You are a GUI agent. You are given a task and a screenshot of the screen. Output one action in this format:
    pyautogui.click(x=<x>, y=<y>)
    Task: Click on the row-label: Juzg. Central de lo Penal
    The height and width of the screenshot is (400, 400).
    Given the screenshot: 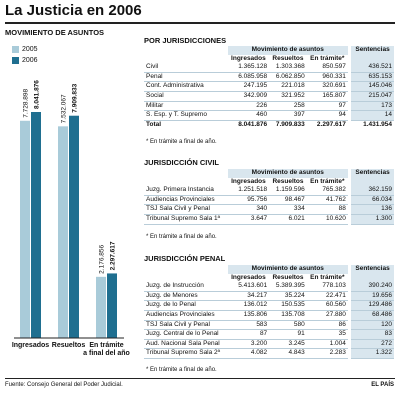 What is the action you would take?
    pyautogui.click(x=186, y=334)
    